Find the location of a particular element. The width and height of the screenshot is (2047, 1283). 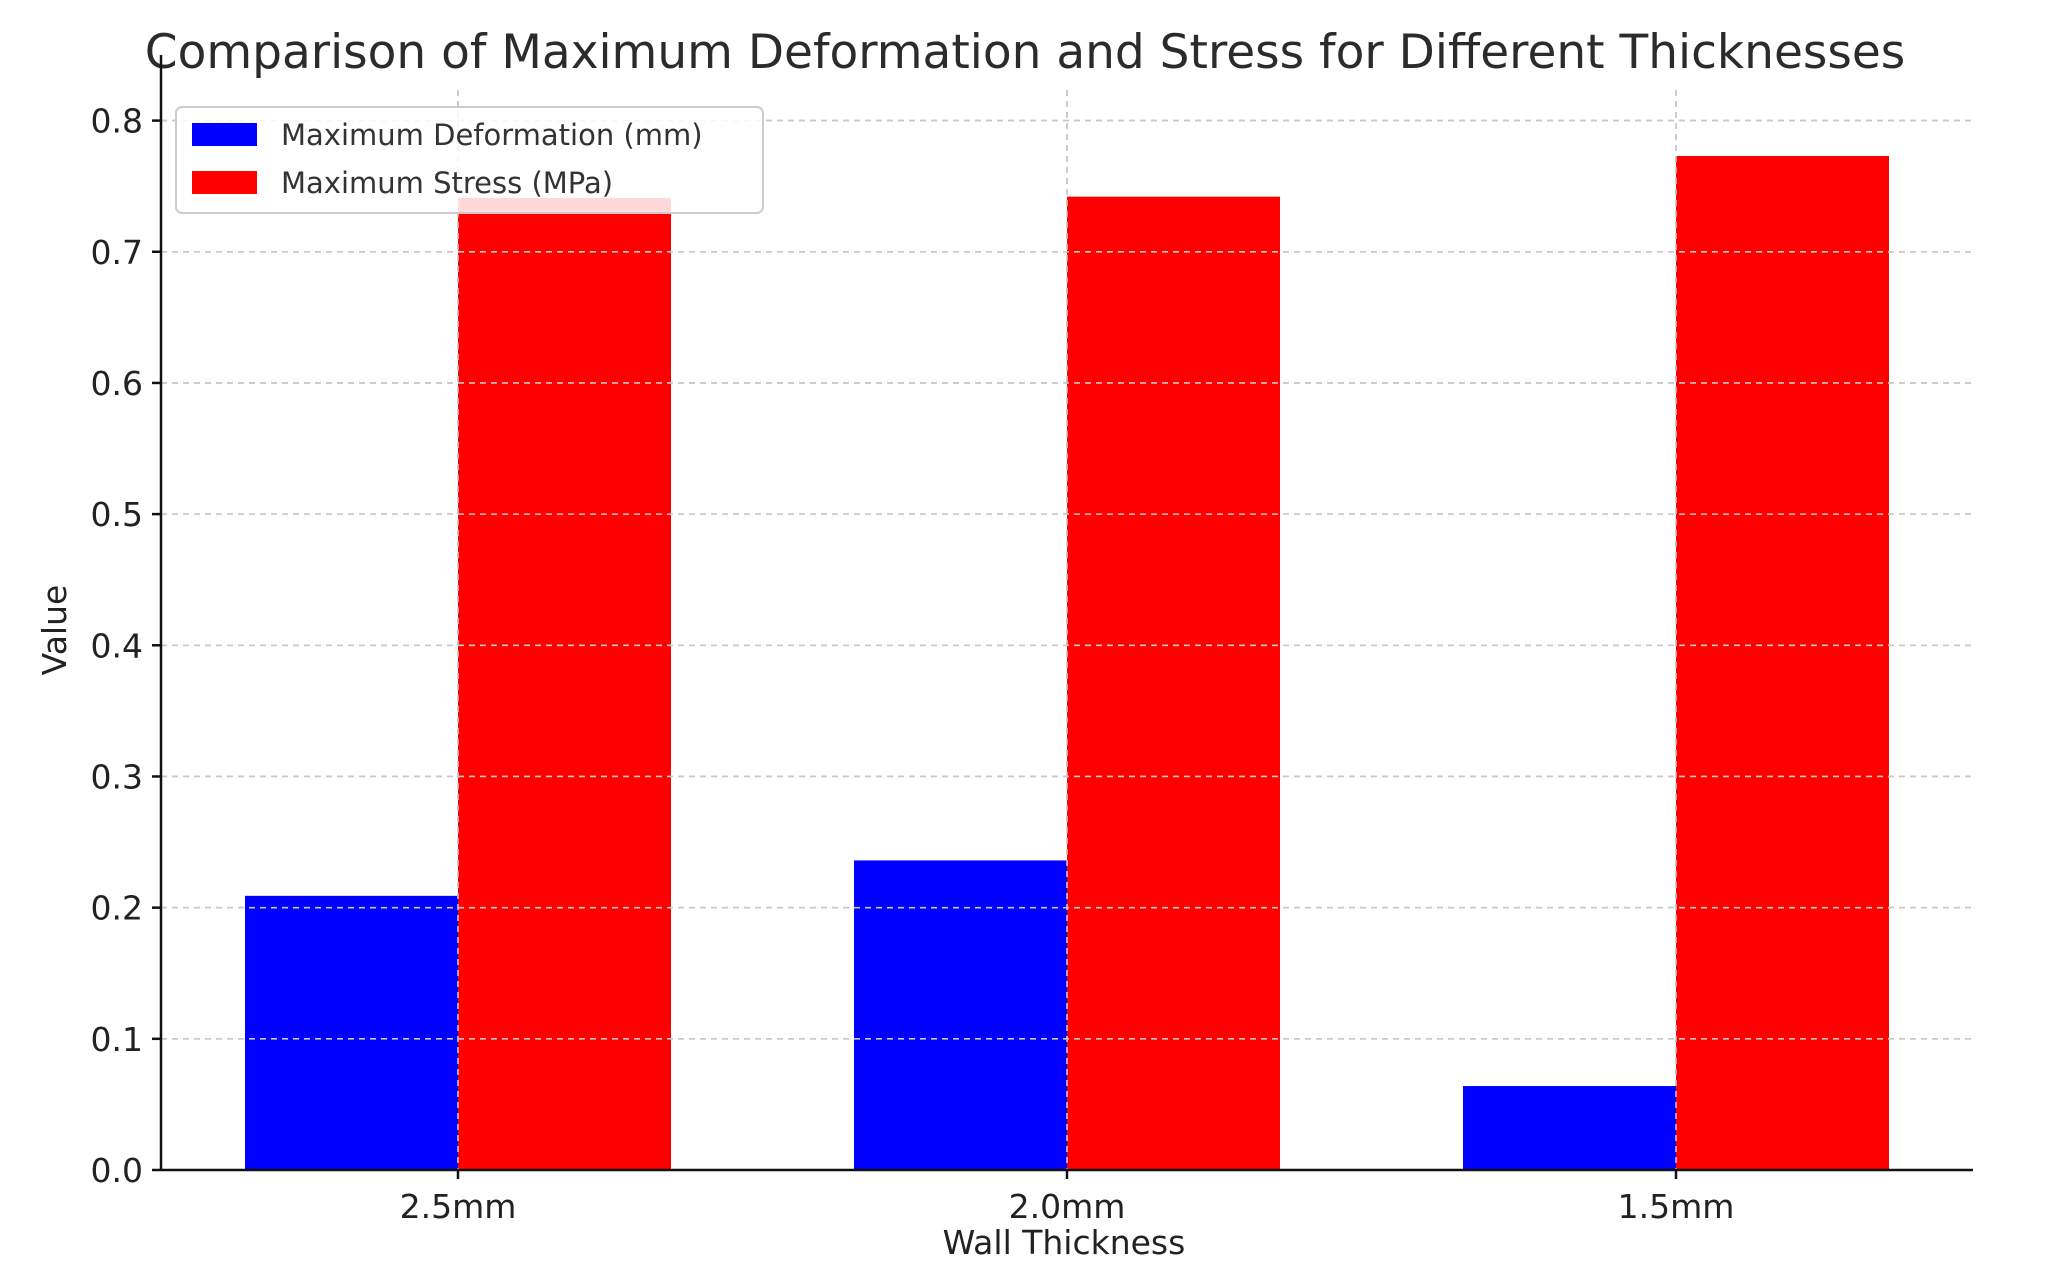

legend-box is located at coordinates (469, 160).